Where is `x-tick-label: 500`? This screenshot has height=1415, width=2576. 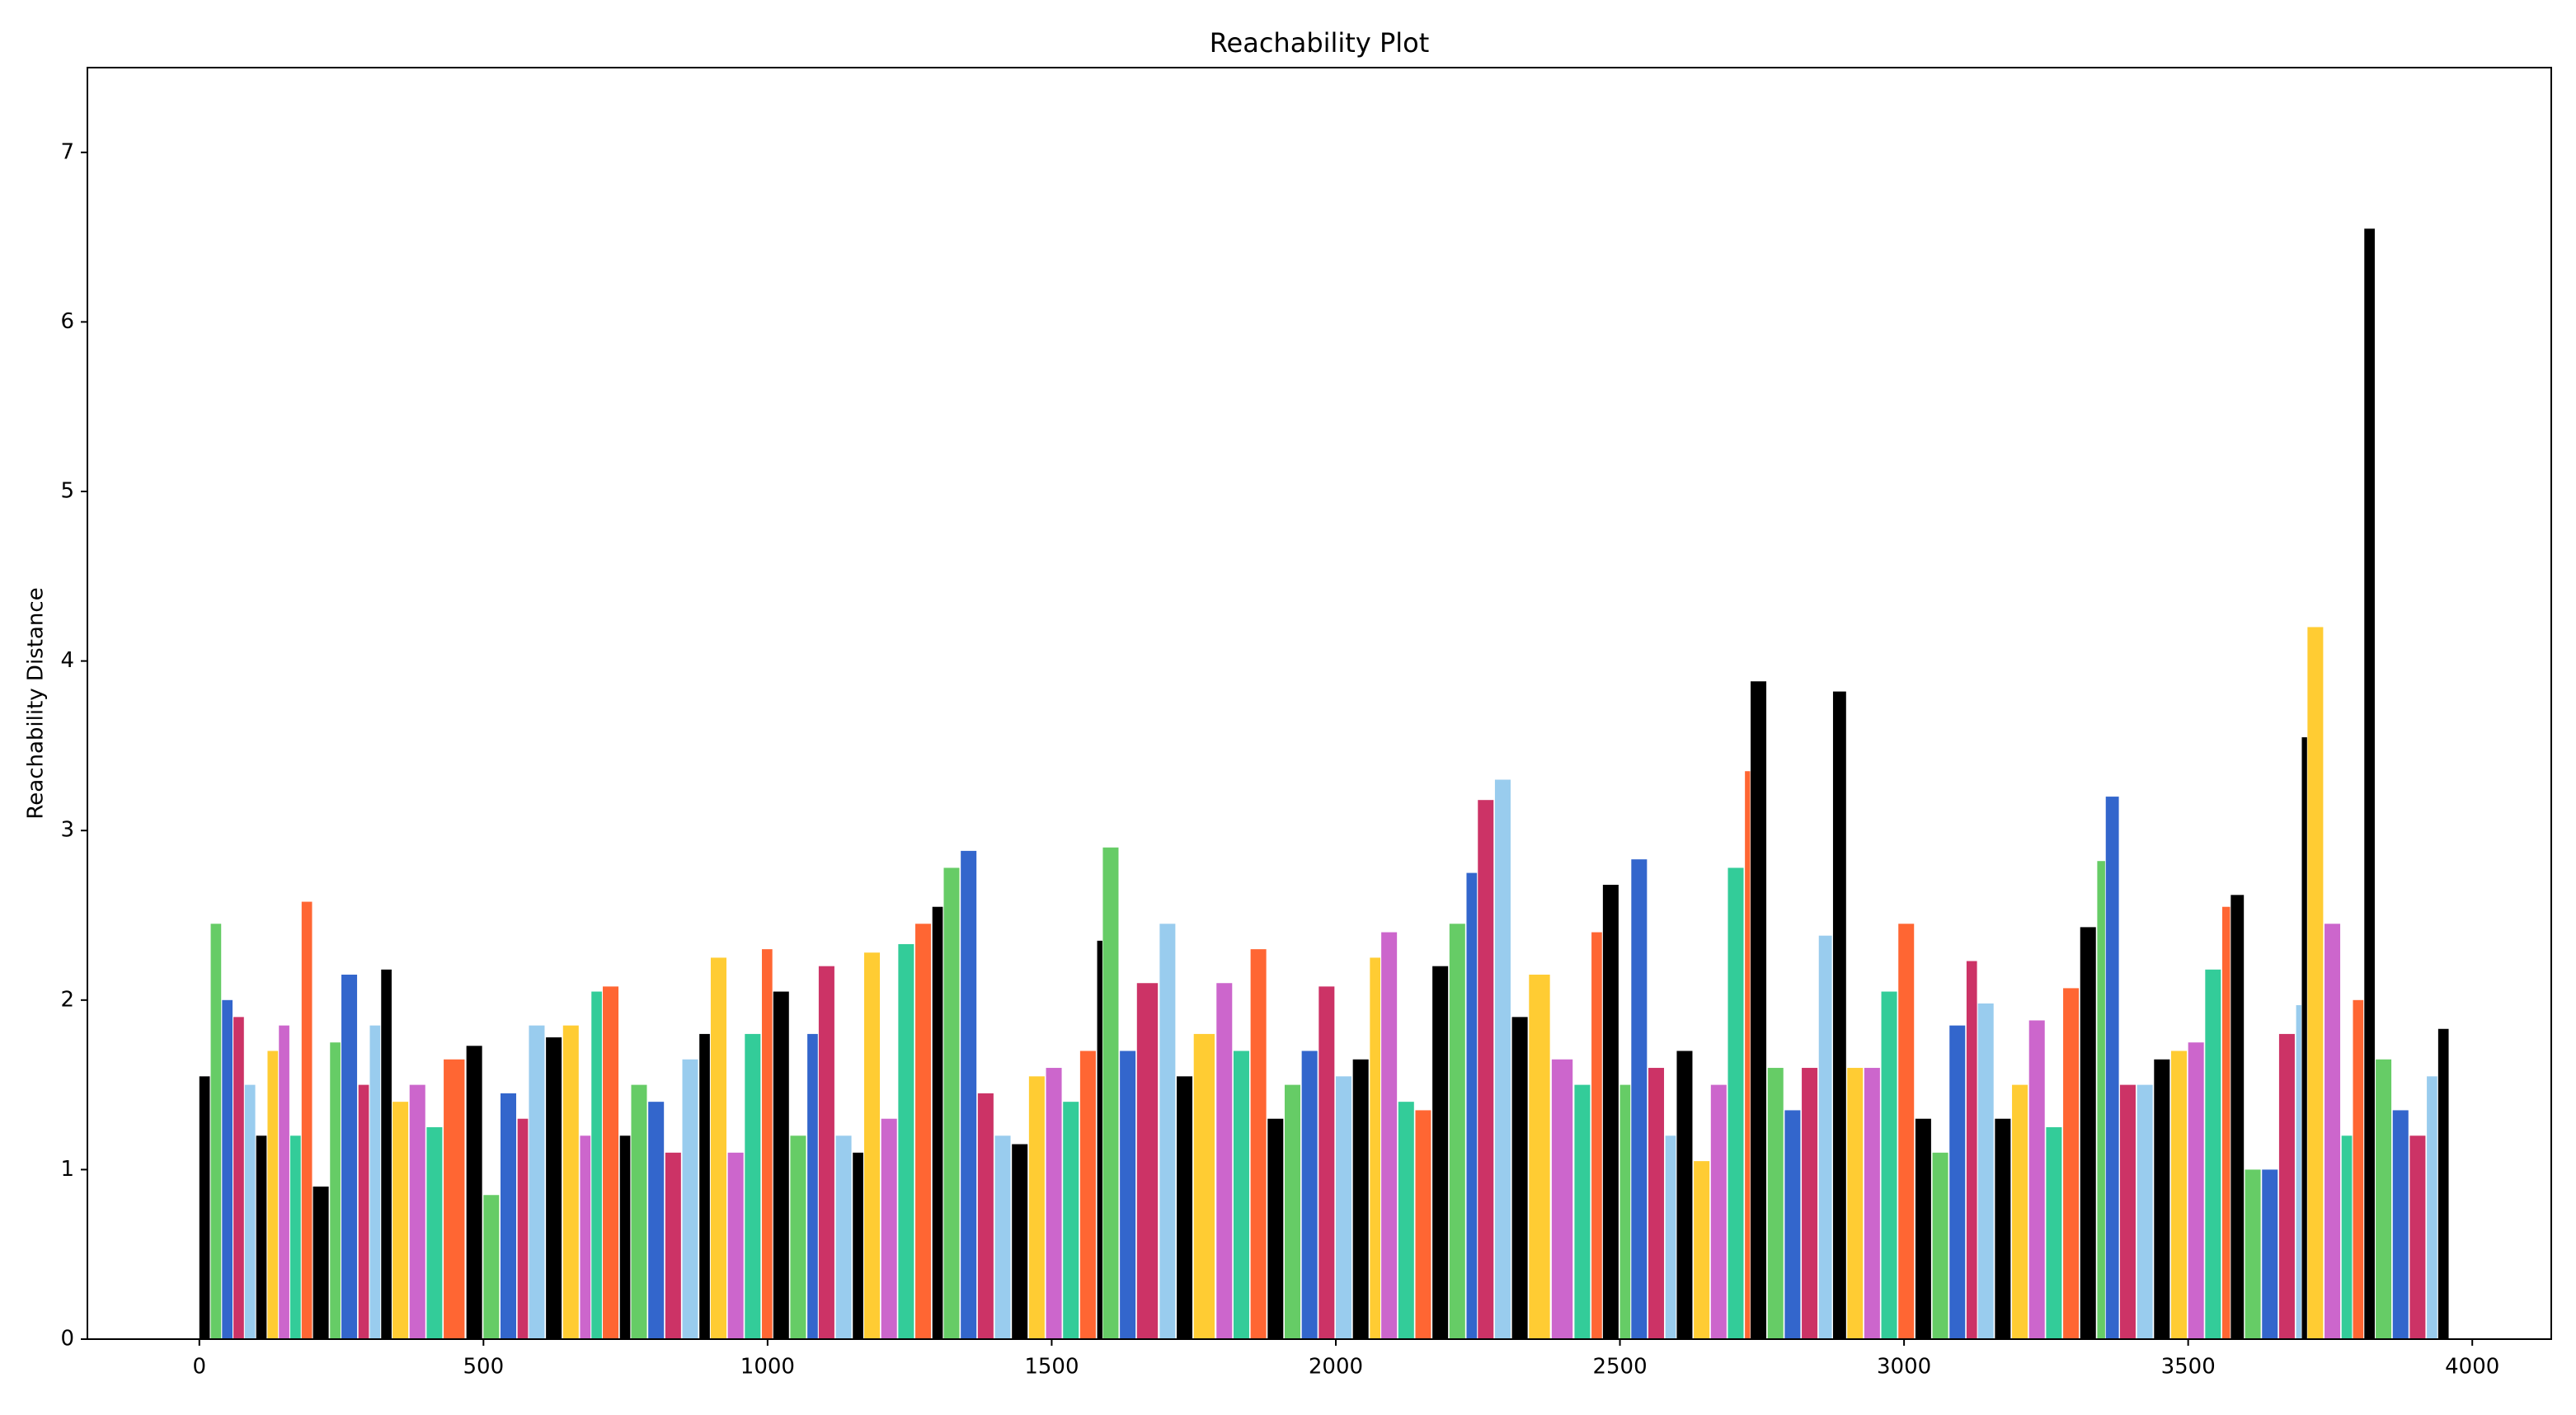
x-tick-label: 500 is located at coordinates (483, 1367).